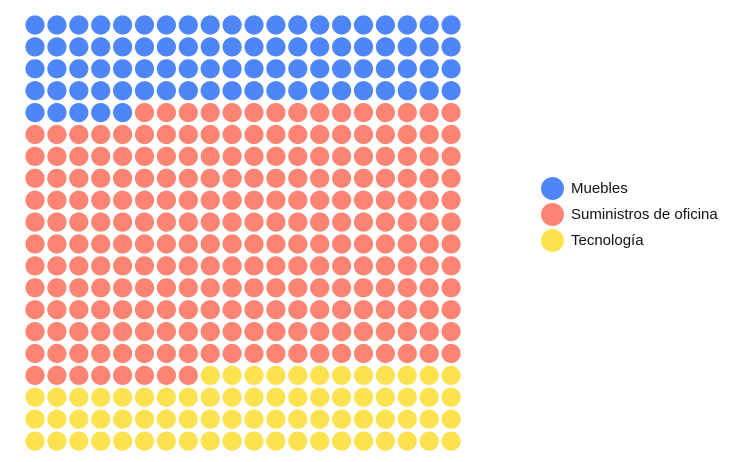 This screenshot has width=748, height=462. I want to click on legend-label-tecnologia: Tecnología, so click(607, 240).